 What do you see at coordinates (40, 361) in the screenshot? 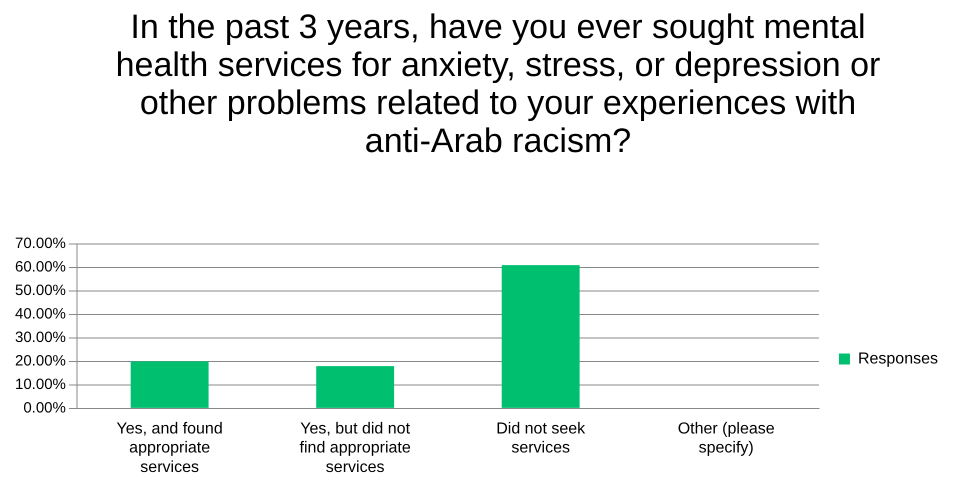
I see `y-tick-label: 20.00%` at bounding box center [40, 361].